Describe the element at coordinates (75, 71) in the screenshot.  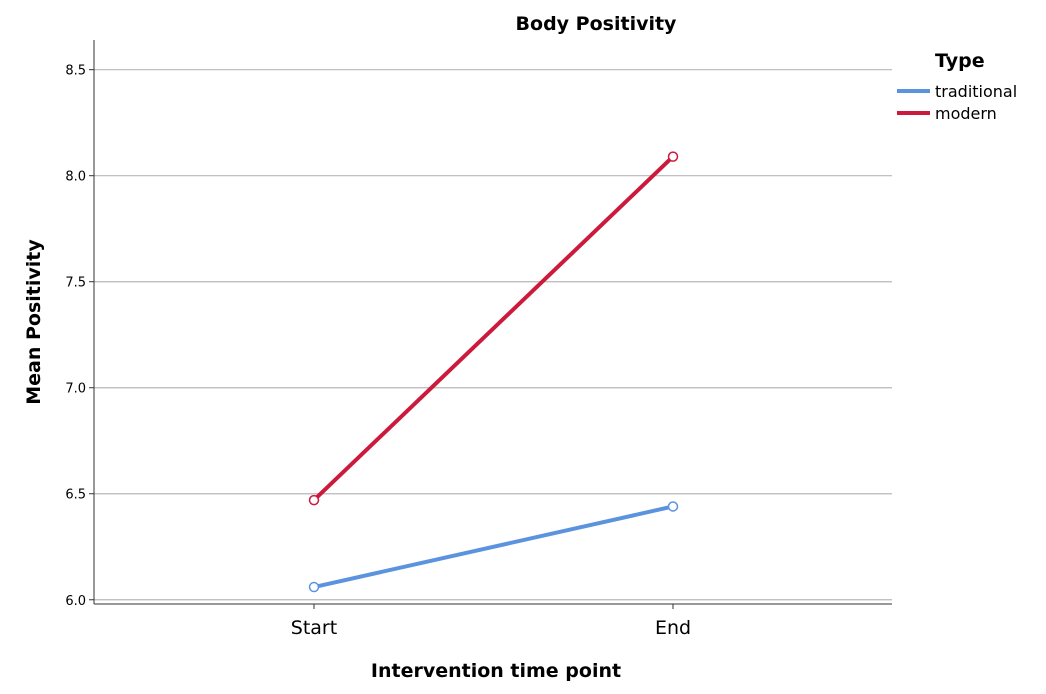
I see `y-tick-label: 8.5` at that location.